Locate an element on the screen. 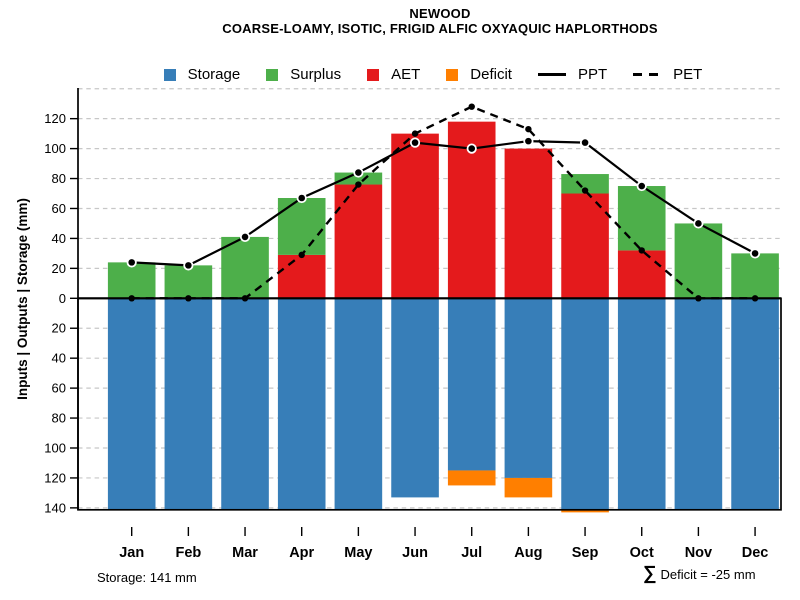 Image resolution: width=800 pixels, height=600 pixels. bar-storage-dec is located at coordinates (755, 404).